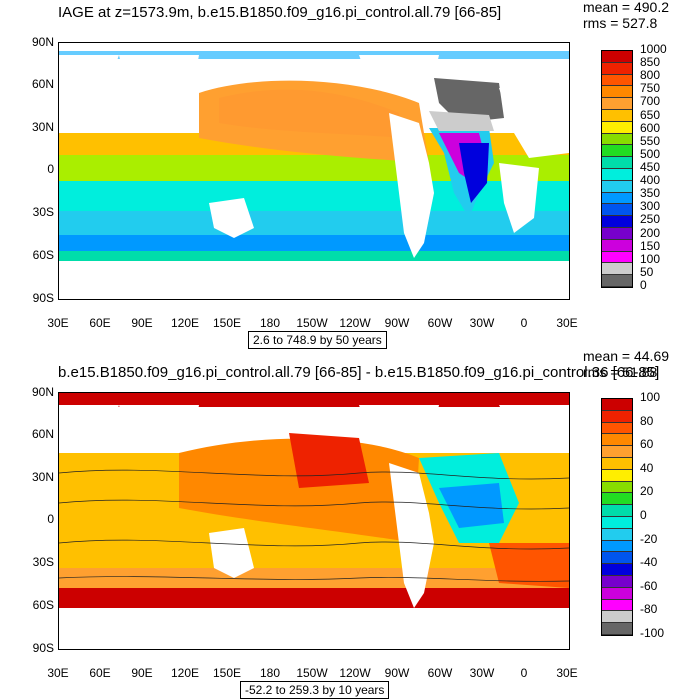 The width and height of the screenshot is (700, 700). I want to click on colorbar-label: 40, so click(647, 467).